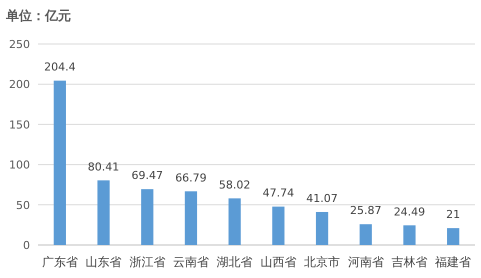 The image size is (481, 278). Describe the element at coordinates (234, 262) in the screenshot. I see `category: 湖北省` at that location.